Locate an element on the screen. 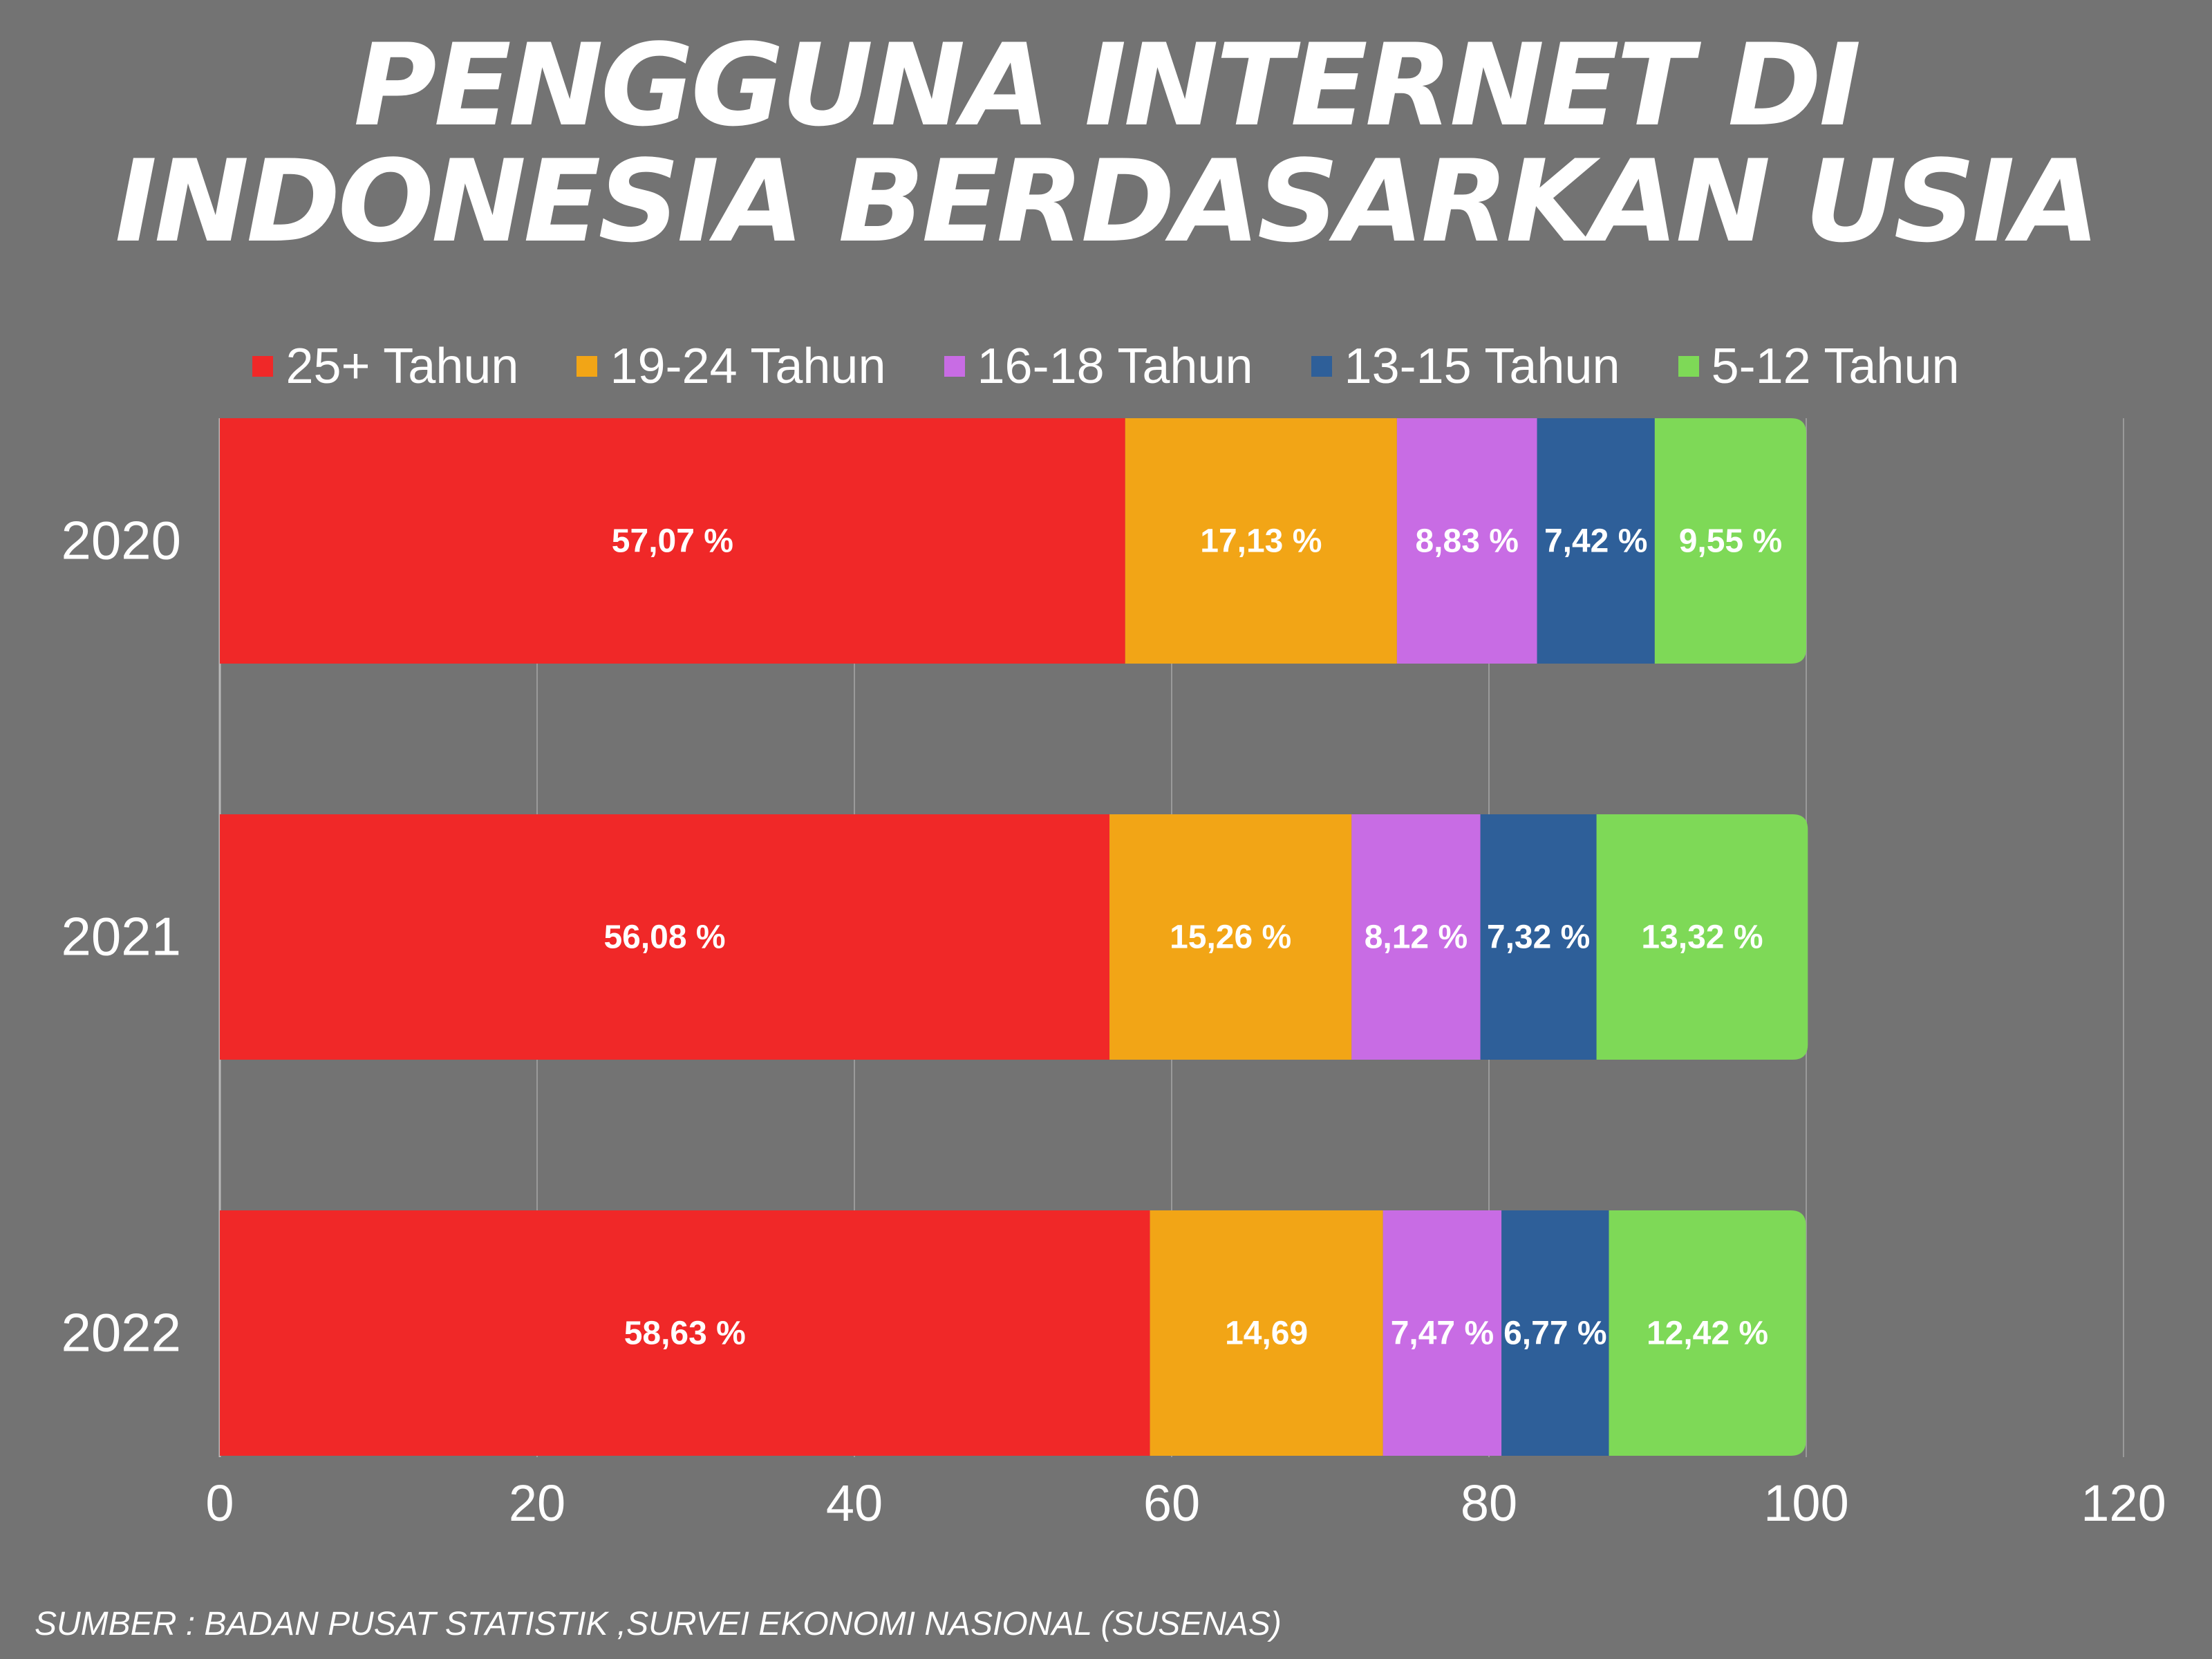 This screenshot has height=1659, width=2212. legend-item-16-18: 16-18 Tahun is located at coordinates (1098, 366).